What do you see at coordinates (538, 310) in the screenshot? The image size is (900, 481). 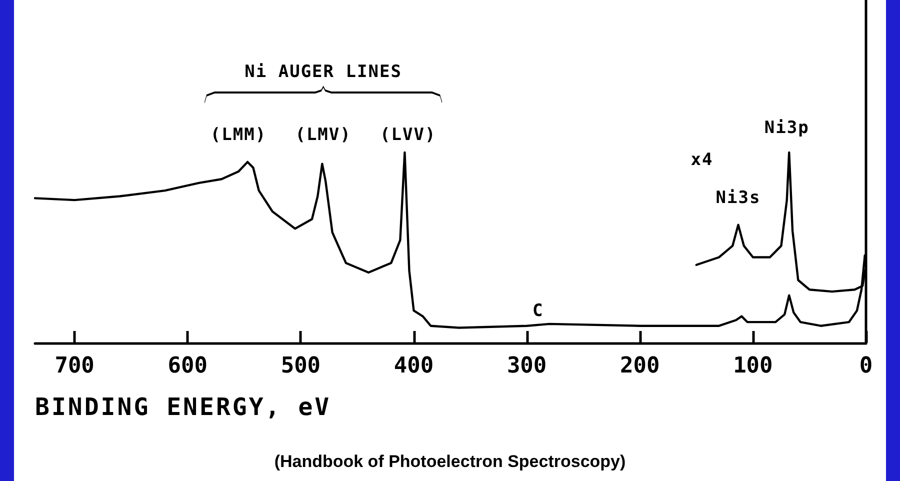 I see `annotation: C` at bounding box center [538, 310].